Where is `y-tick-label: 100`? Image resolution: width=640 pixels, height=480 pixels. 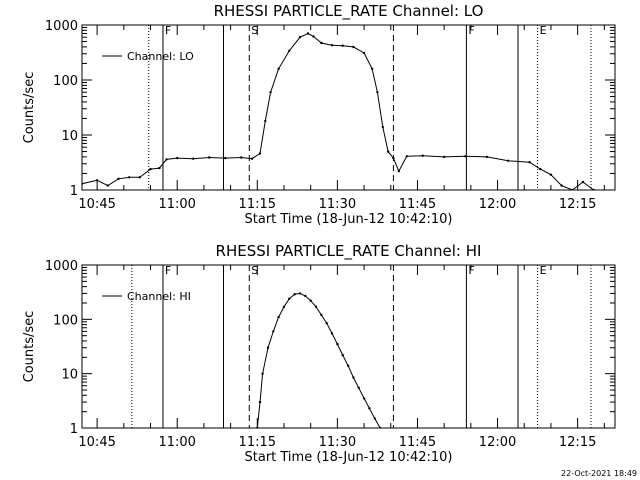
y-tick-label: 100 is located at coordinates (65, 81).